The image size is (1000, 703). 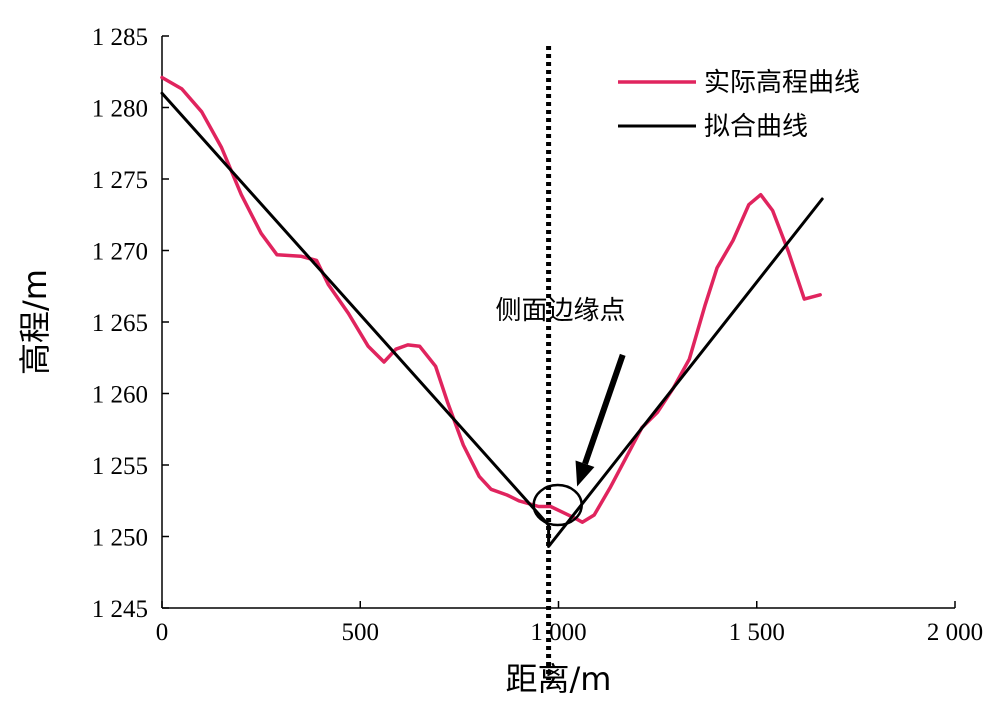 I want to click on y-tick-label: 1 285, so click(x=120, y=37).